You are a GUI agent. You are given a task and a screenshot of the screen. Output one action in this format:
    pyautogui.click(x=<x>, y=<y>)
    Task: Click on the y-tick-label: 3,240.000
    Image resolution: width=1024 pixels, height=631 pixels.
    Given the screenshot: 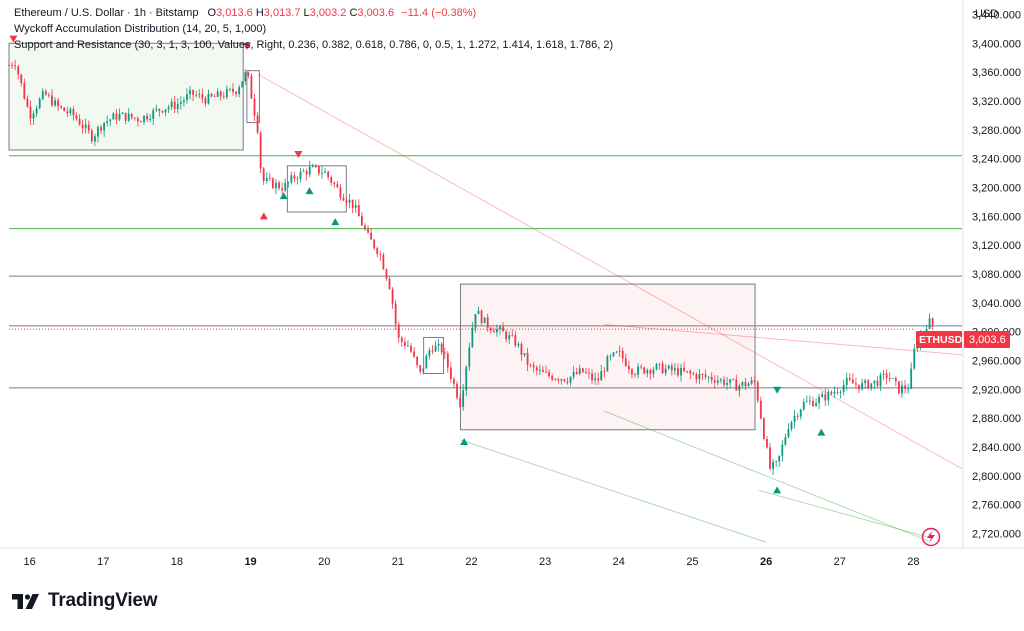 What is the action you would take?
    pyautogui.click(x=996, y=160)
    